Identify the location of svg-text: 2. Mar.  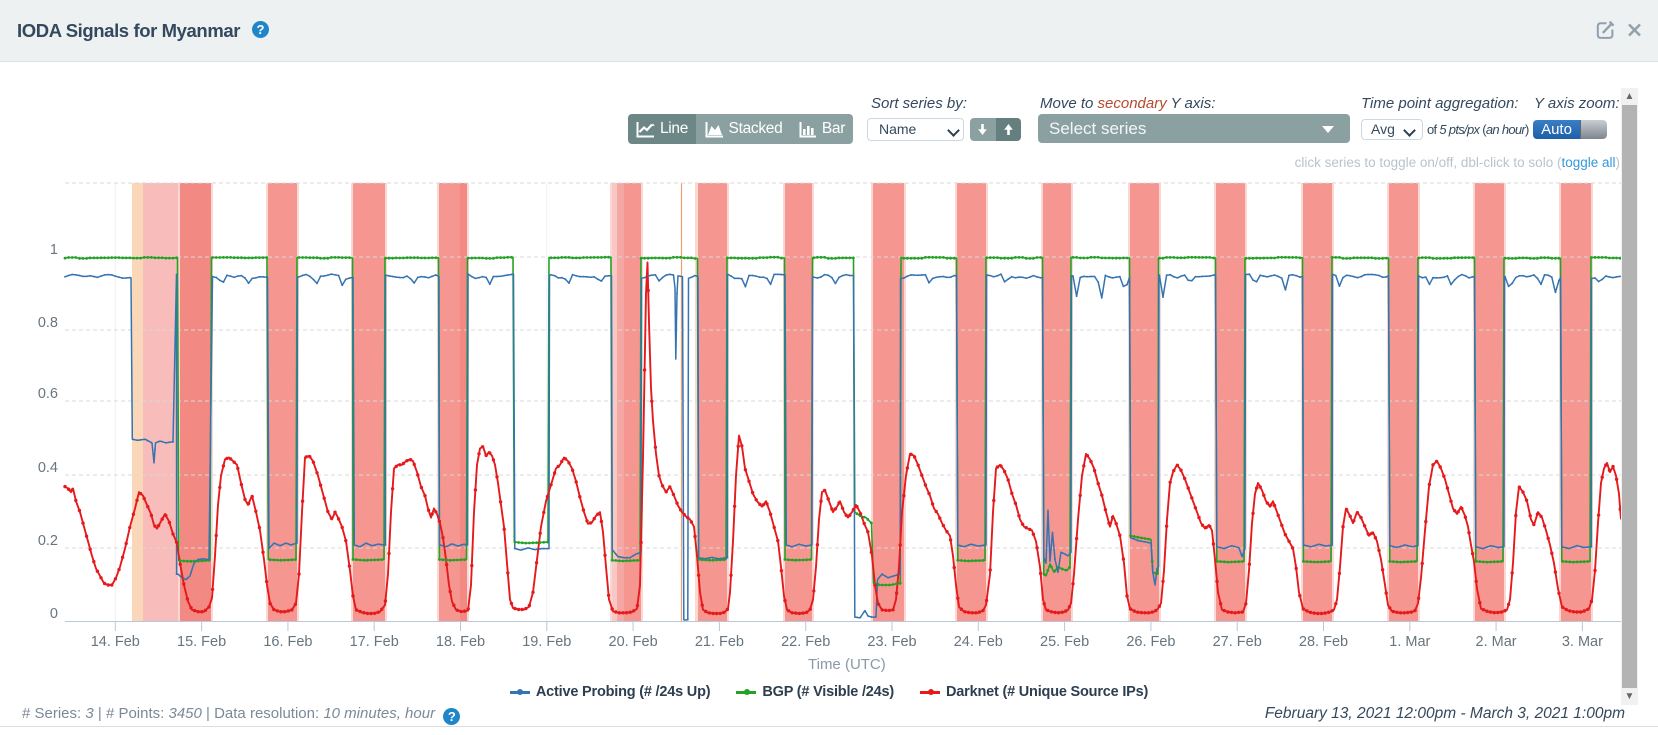
(1496, 642).